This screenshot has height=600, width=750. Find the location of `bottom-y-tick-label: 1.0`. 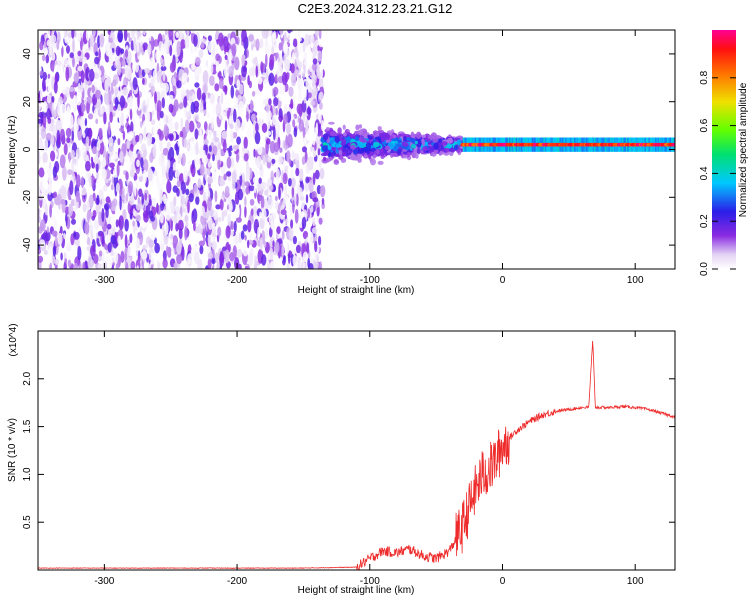

bottom-y-tick-label: 1.0 is located at coordinates (27, 474).